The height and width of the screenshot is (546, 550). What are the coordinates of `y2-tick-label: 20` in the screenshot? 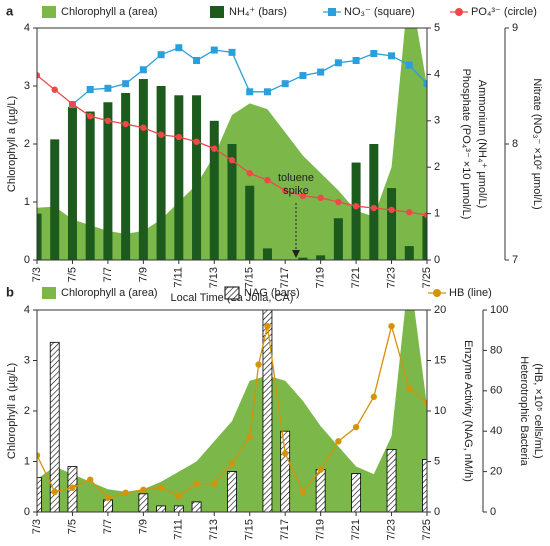 It's located at (440, 310).